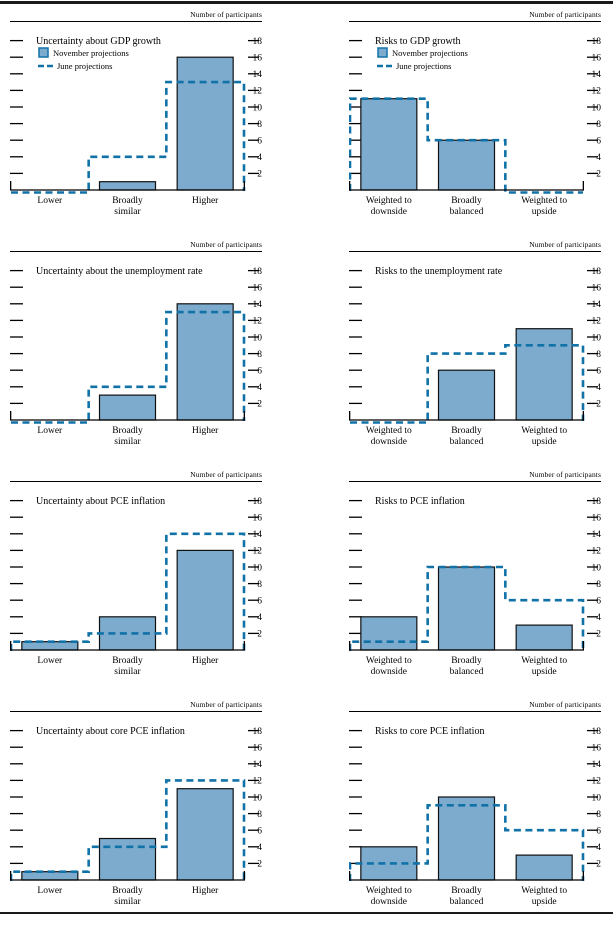 The width and height of the screenshot is (613, 930). I want to click on chart-title: Risks to GDP growth, so click(417, 41).